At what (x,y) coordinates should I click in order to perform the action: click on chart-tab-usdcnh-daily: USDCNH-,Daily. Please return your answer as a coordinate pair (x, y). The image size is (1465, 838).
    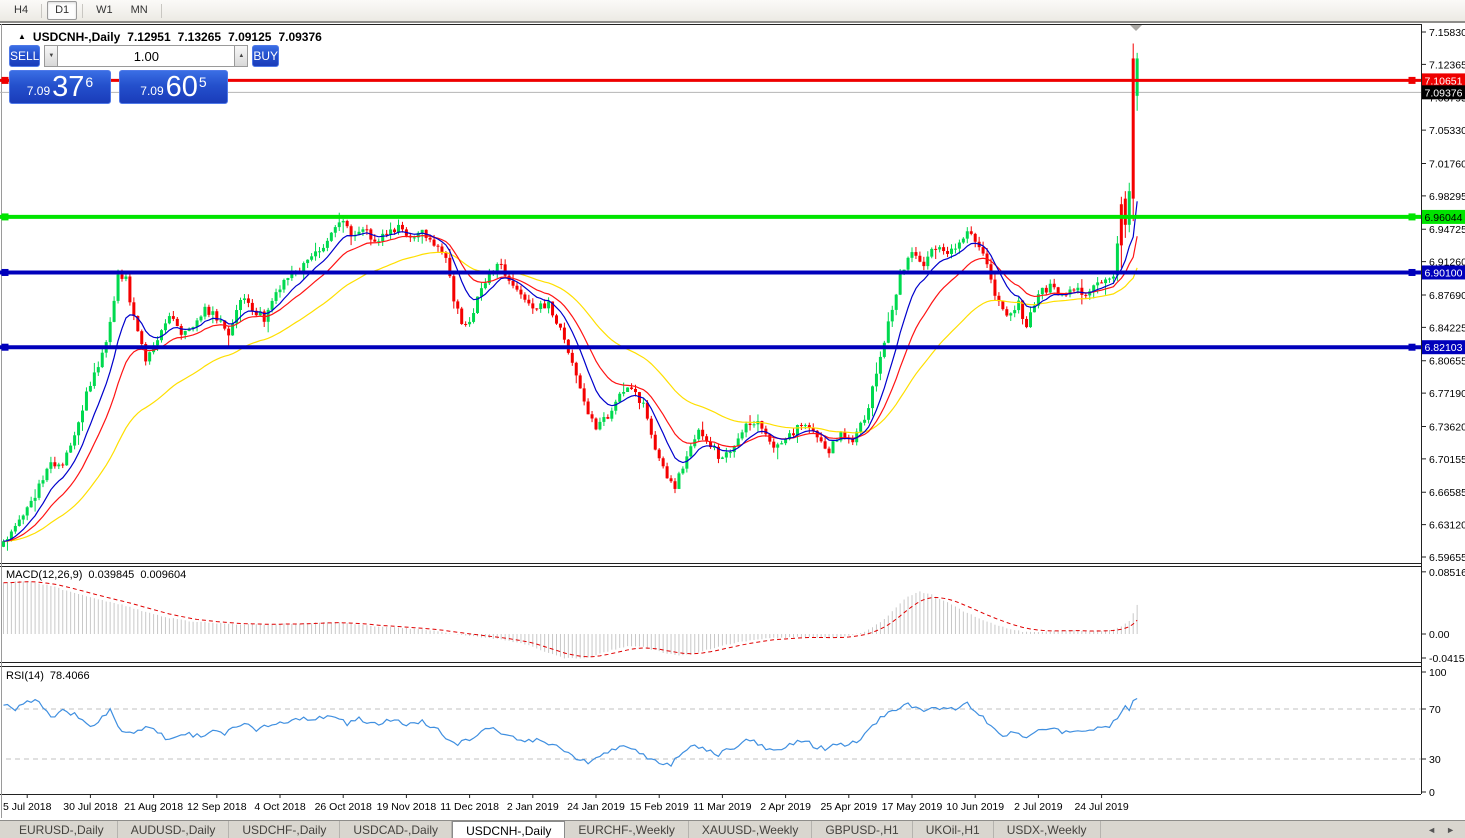
    Looking at the image, I should click on (509, 829).